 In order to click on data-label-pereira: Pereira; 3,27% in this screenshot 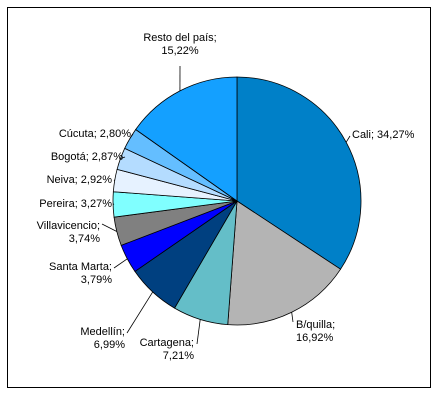, I will do `click(75, 204)`.